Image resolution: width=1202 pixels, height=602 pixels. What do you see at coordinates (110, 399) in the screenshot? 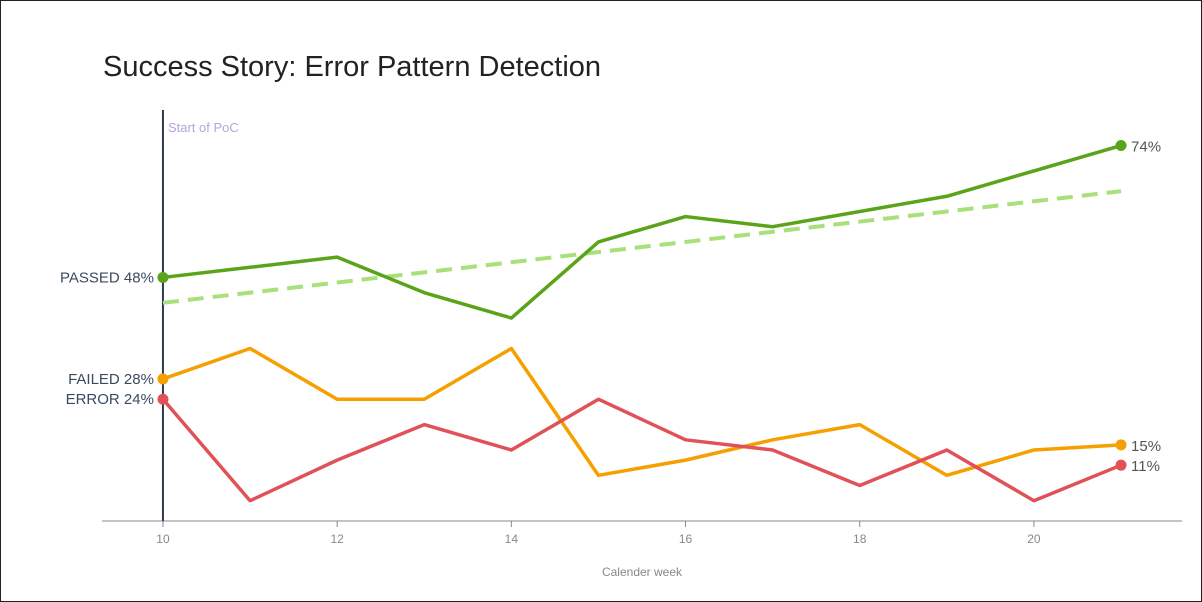
I see `series-start-label-error: ERROR 24%` at bounding box center [110, 399].